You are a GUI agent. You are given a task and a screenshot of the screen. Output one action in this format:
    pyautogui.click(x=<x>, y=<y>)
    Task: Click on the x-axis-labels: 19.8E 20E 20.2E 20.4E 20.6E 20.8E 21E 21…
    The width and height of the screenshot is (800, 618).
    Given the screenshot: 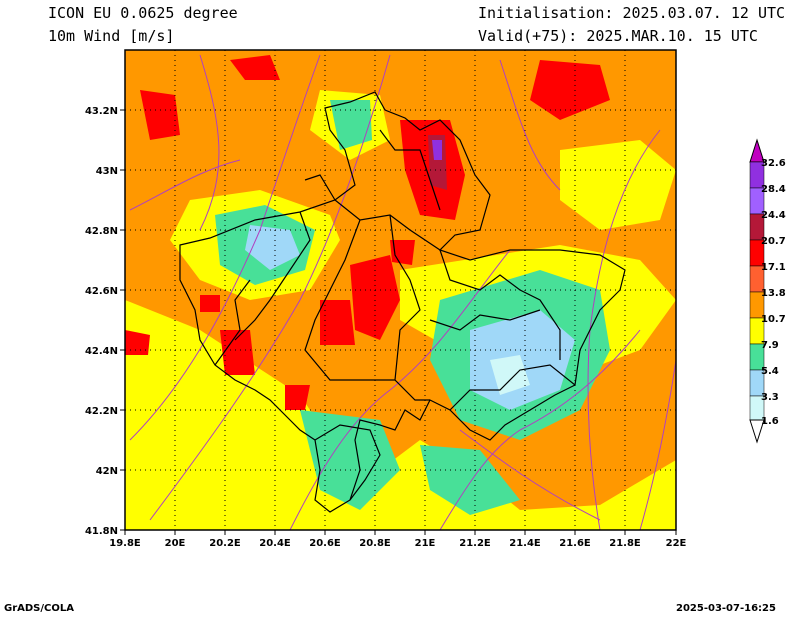 What is the action you would take?
    pyautogui.click(x=397, y=543)
    